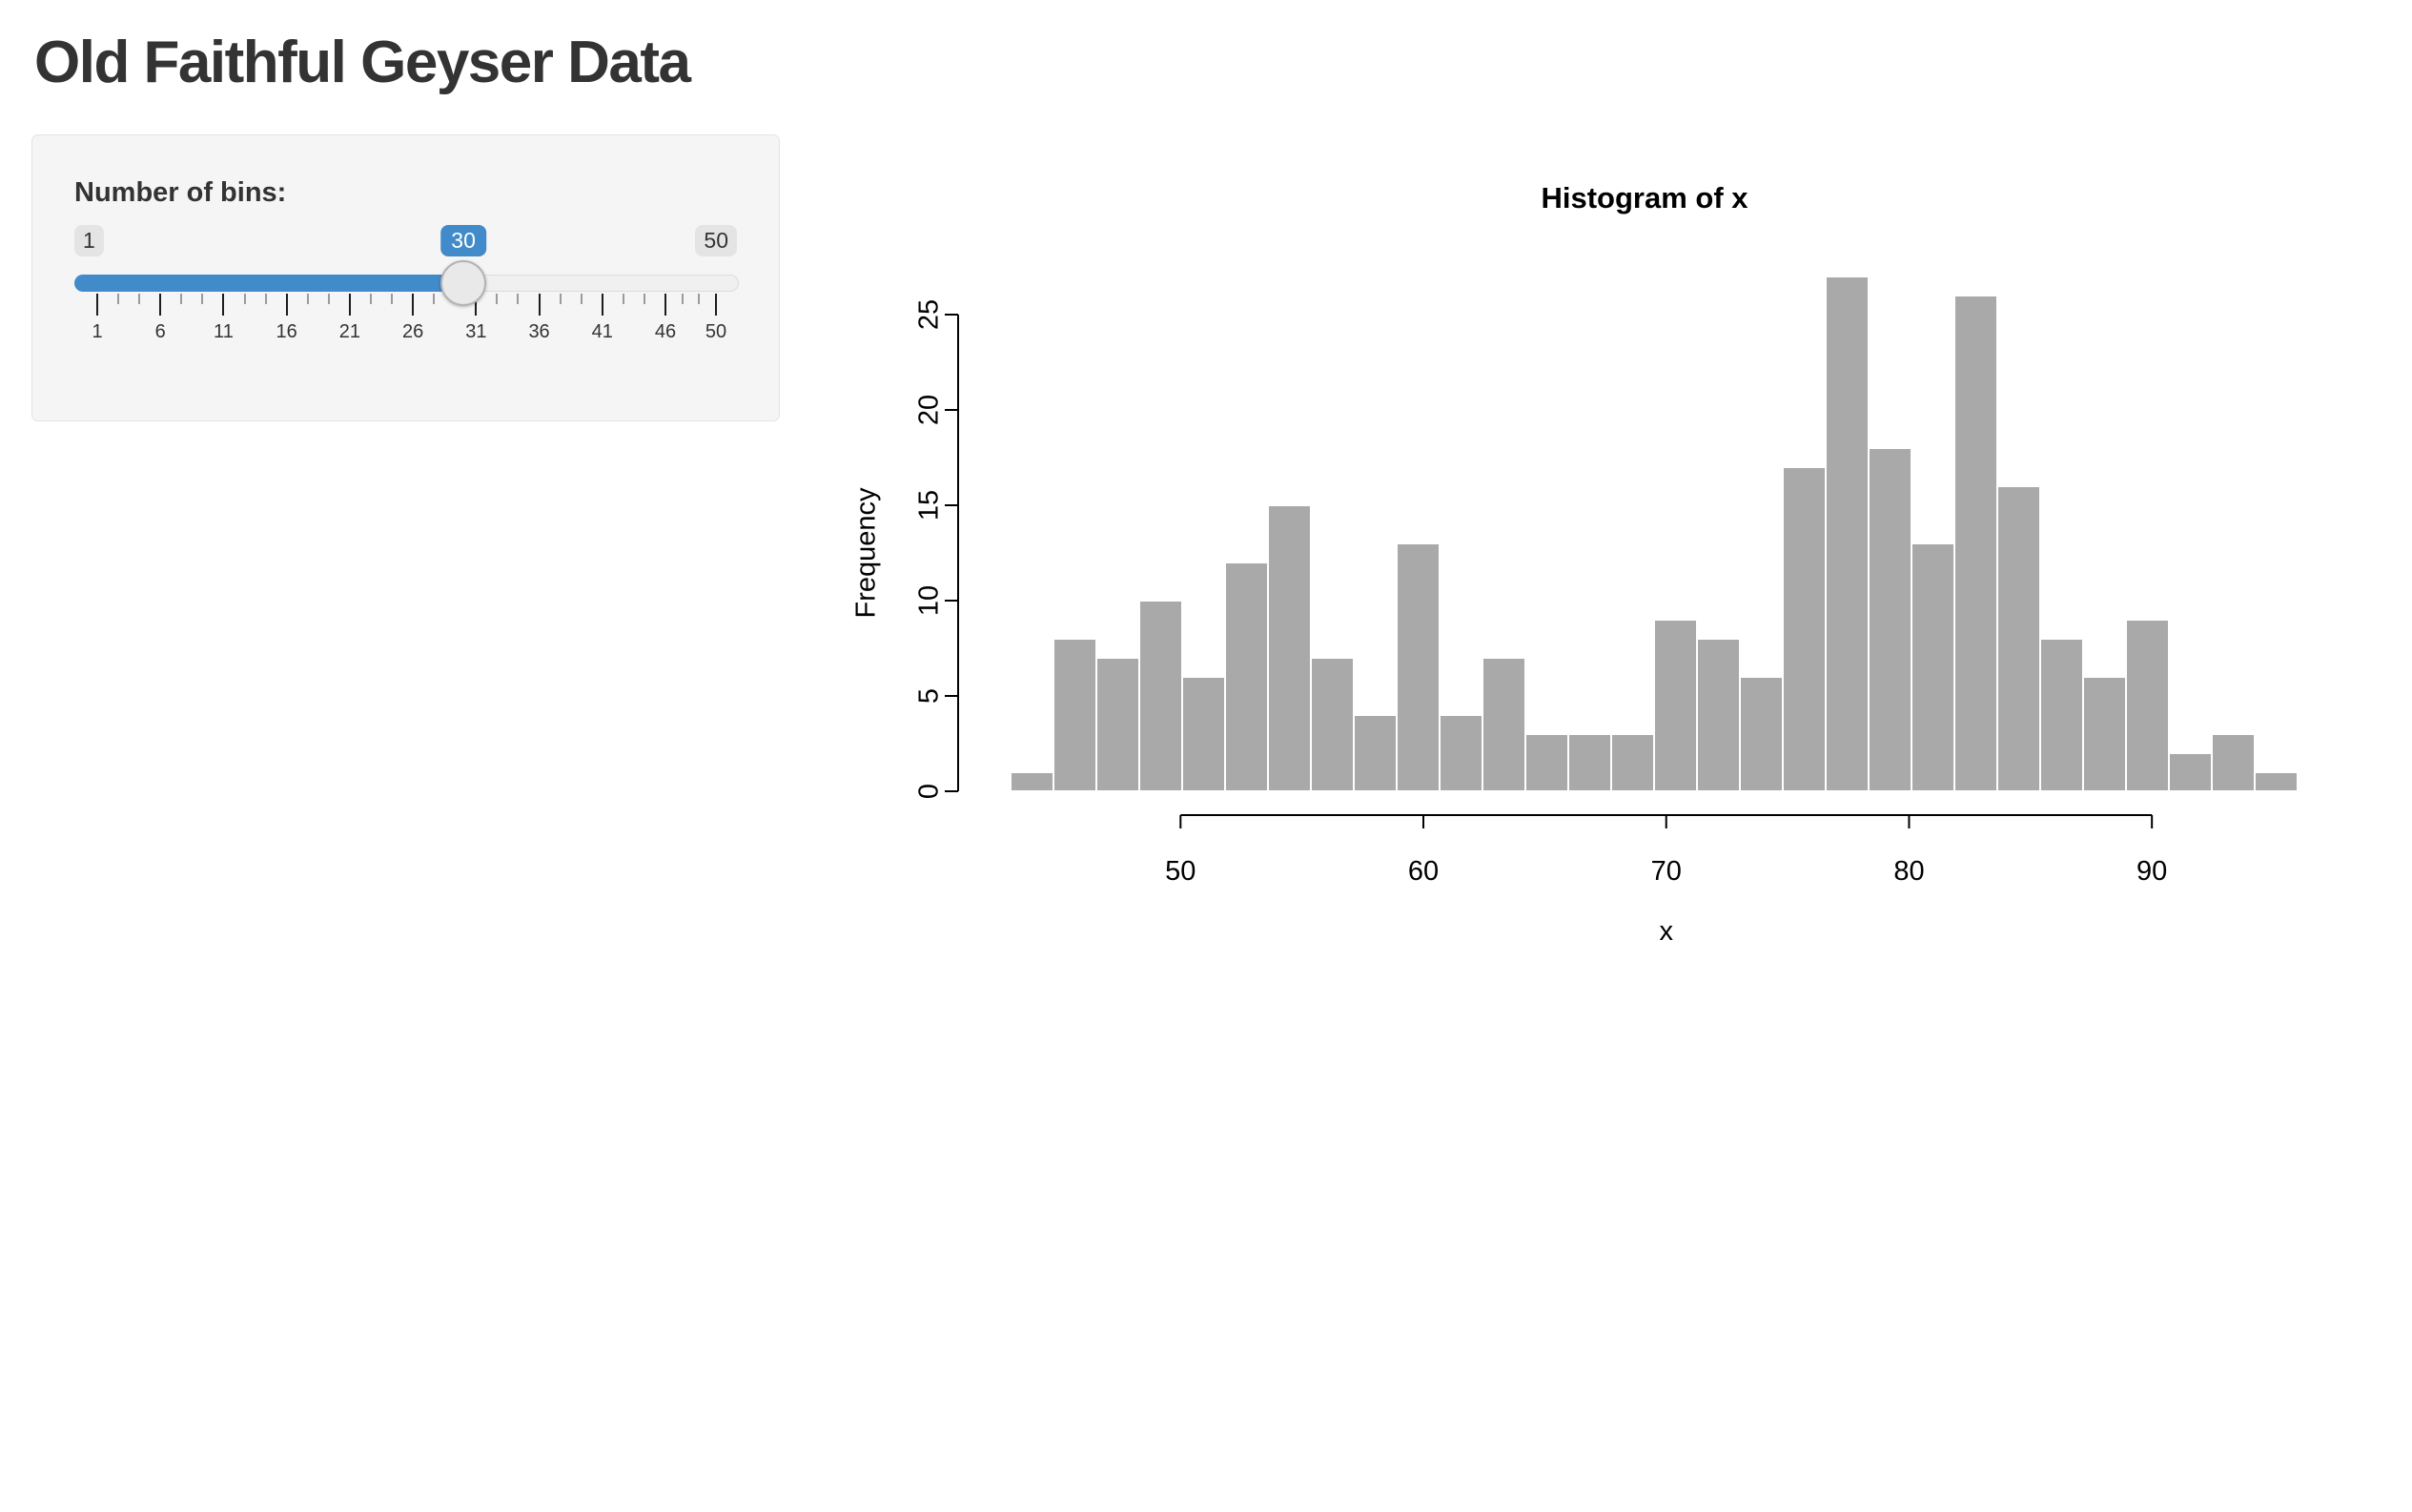  What do you see at coordinates (181, 192) in the screenshot?
I see `slider-label: Number of bins:` at bounding box center [181, 192].